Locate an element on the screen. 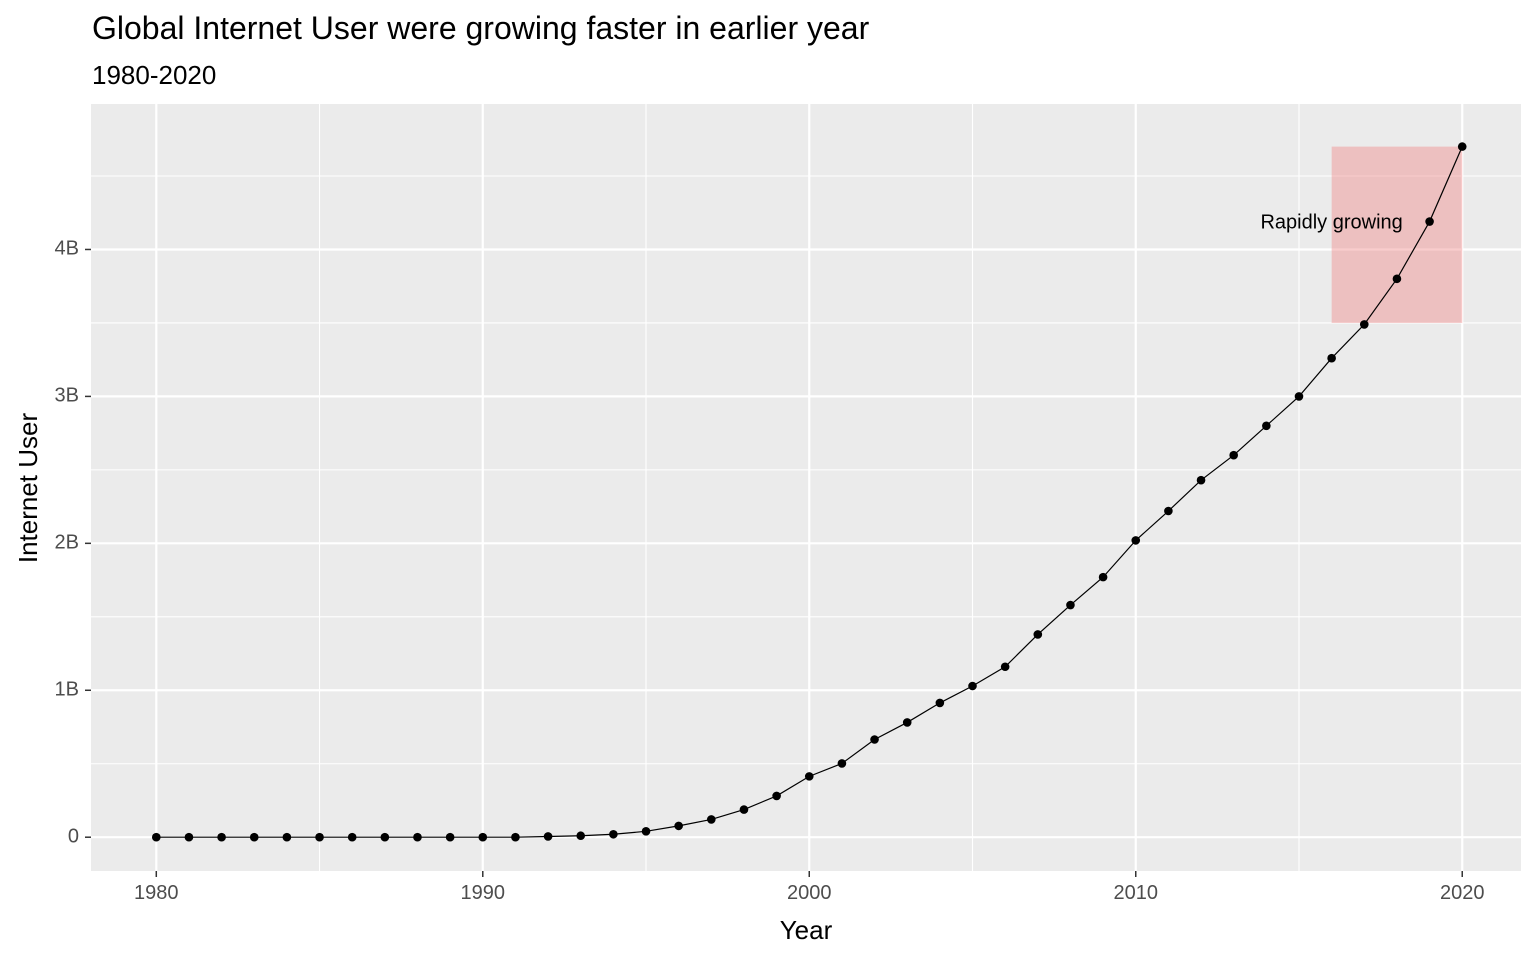 This screenshot has width=1536, height=960. x-tick-label: 2020 is located at coordinates (1462, 893).